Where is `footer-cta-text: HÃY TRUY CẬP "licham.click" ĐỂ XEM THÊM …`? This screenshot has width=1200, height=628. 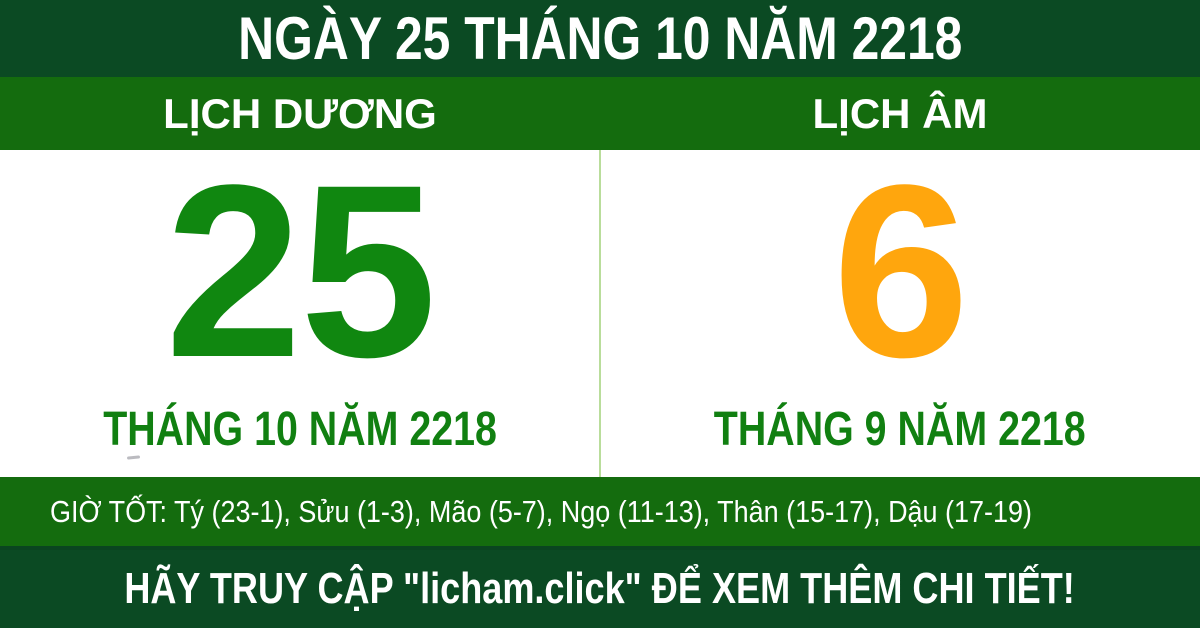 footer-cta-text: HÃY TRUY CẬP "licham.click" ĐỂ XEM THÊM … is located at coordinates (600, 588).